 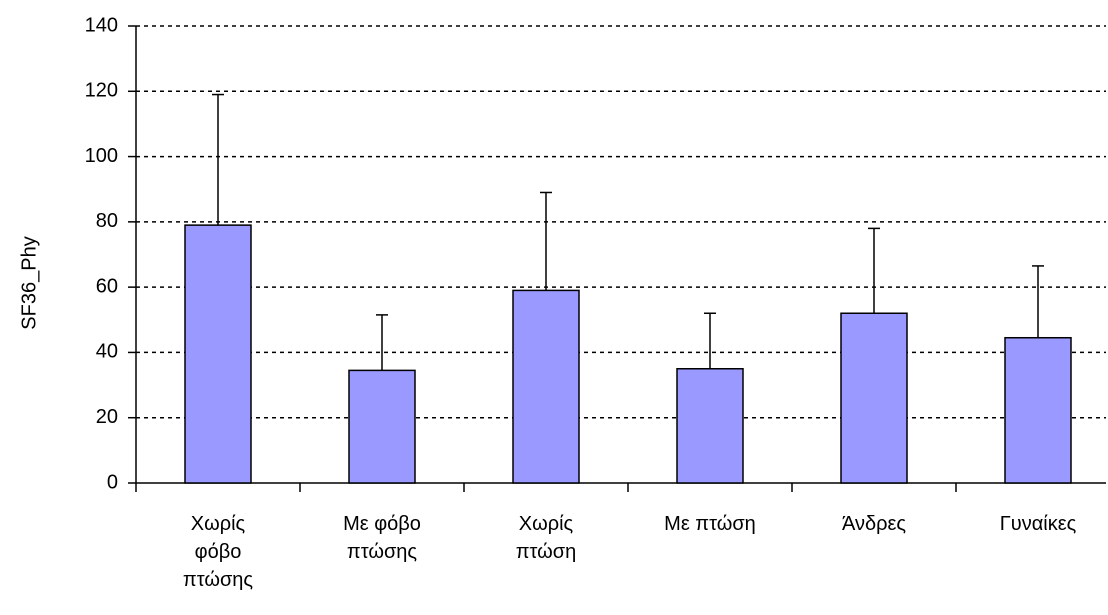 What do you see at coordinates (1038, 524) in the screenshot?
I see `x-tick-label: Γυναίκες` at bounding box center [1038, 524].